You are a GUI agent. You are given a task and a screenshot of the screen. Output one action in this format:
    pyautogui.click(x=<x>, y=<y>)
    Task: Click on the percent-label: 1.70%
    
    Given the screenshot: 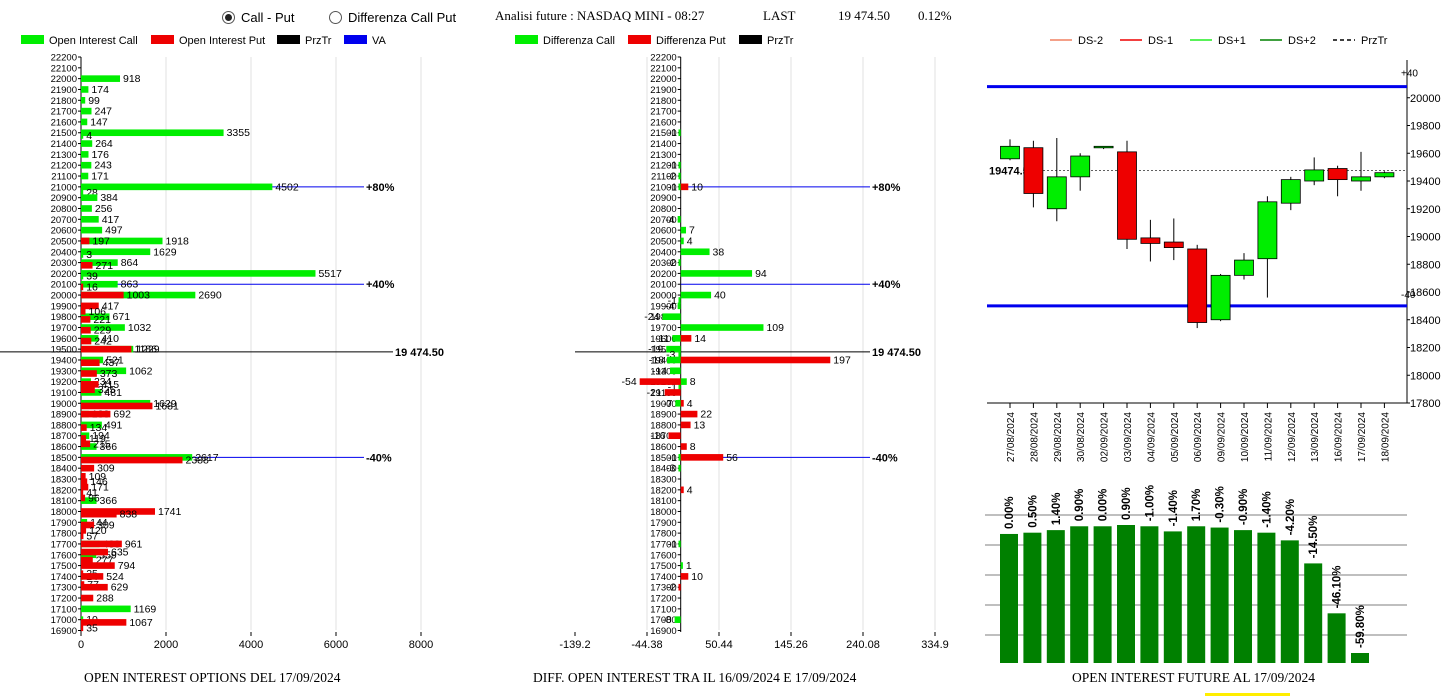 What is the action you would take?
    pyautogui.click(x=1197, y=505)
    